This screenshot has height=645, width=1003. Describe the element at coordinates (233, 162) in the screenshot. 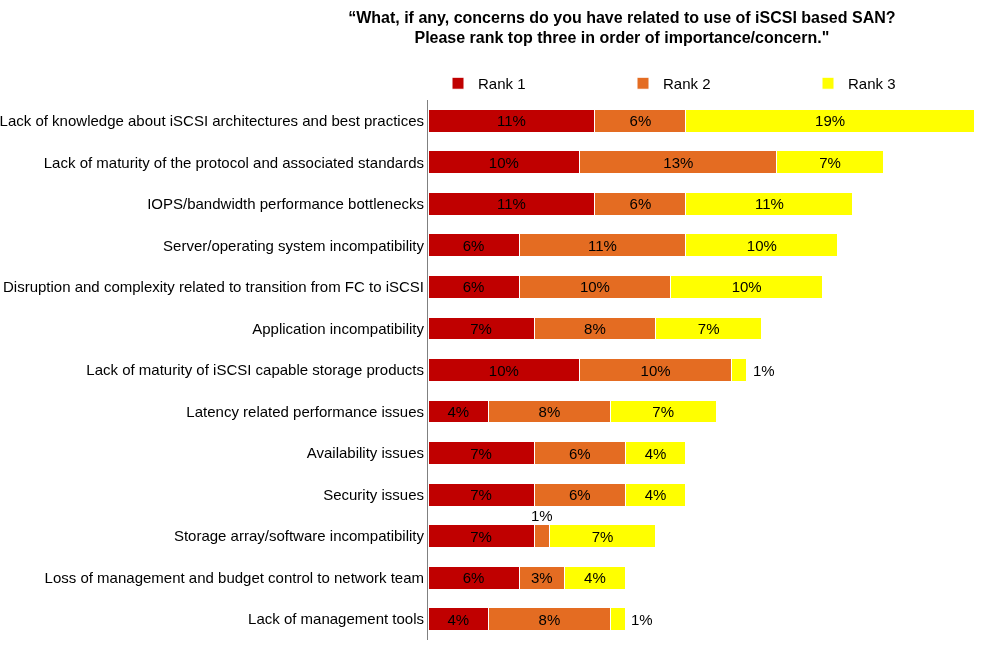

I see `y-tick-label: Lack of maturity of the protocol and associated standards` at that location.